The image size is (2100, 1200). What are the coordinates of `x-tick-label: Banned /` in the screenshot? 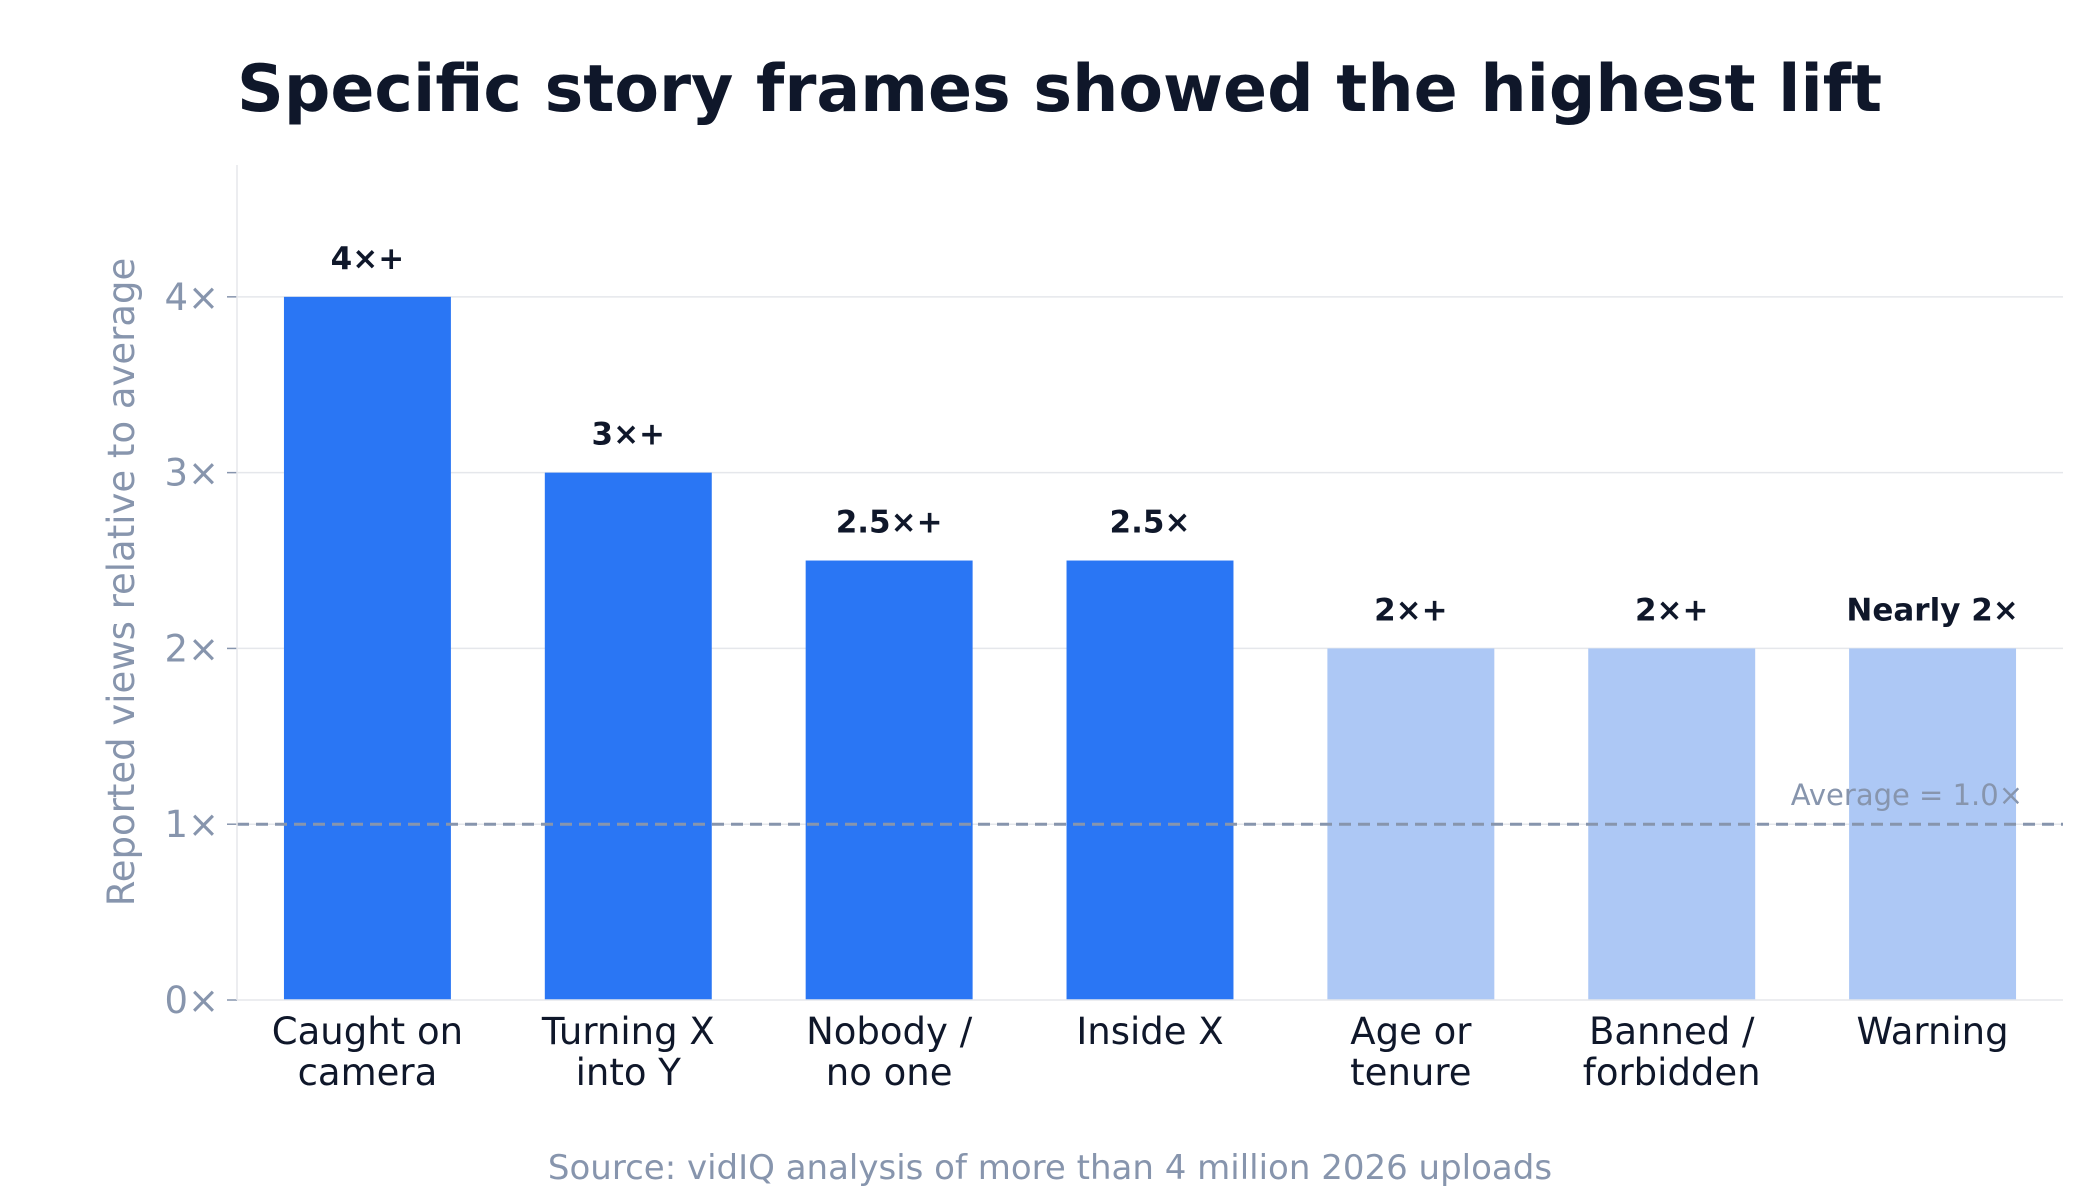 It's located at (1672, 1031).